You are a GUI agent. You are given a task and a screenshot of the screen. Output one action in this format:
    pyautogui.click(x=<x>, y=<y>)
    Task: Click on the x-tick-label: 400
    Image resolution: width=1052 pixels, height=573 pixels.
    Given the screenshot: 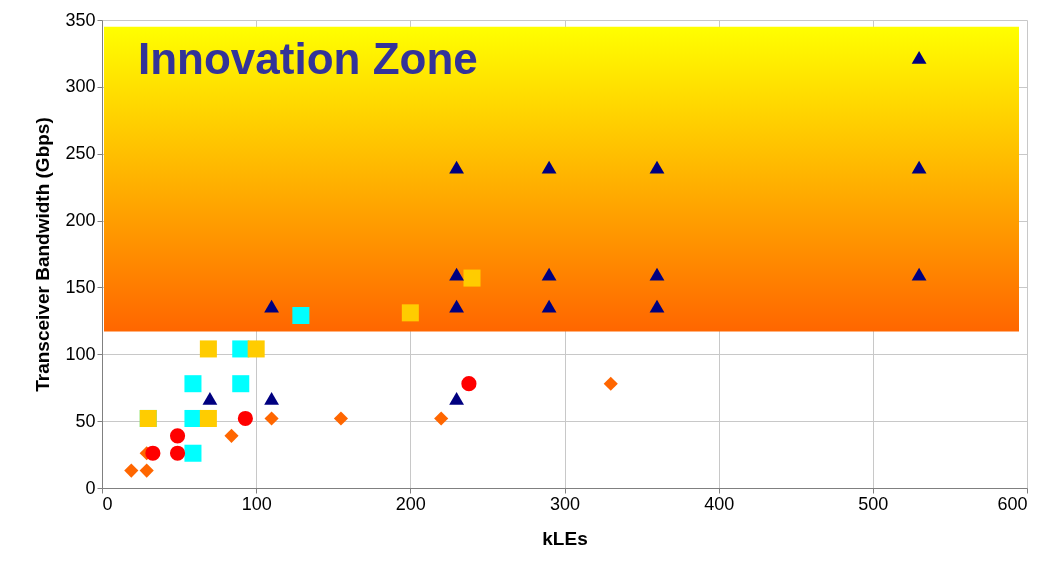 What is the action you would take?
    pyautogui.click(x=719, y=503)
    